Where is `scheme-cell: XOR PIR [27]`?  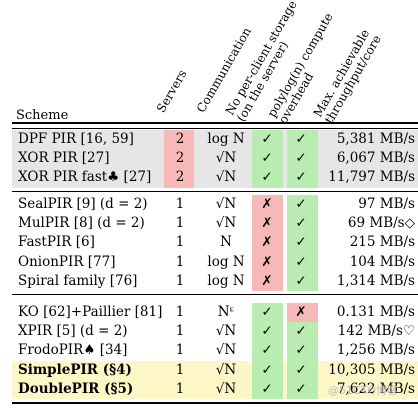 scheme-cell: XOR PIR [27] is located at coordinates (64, 158).